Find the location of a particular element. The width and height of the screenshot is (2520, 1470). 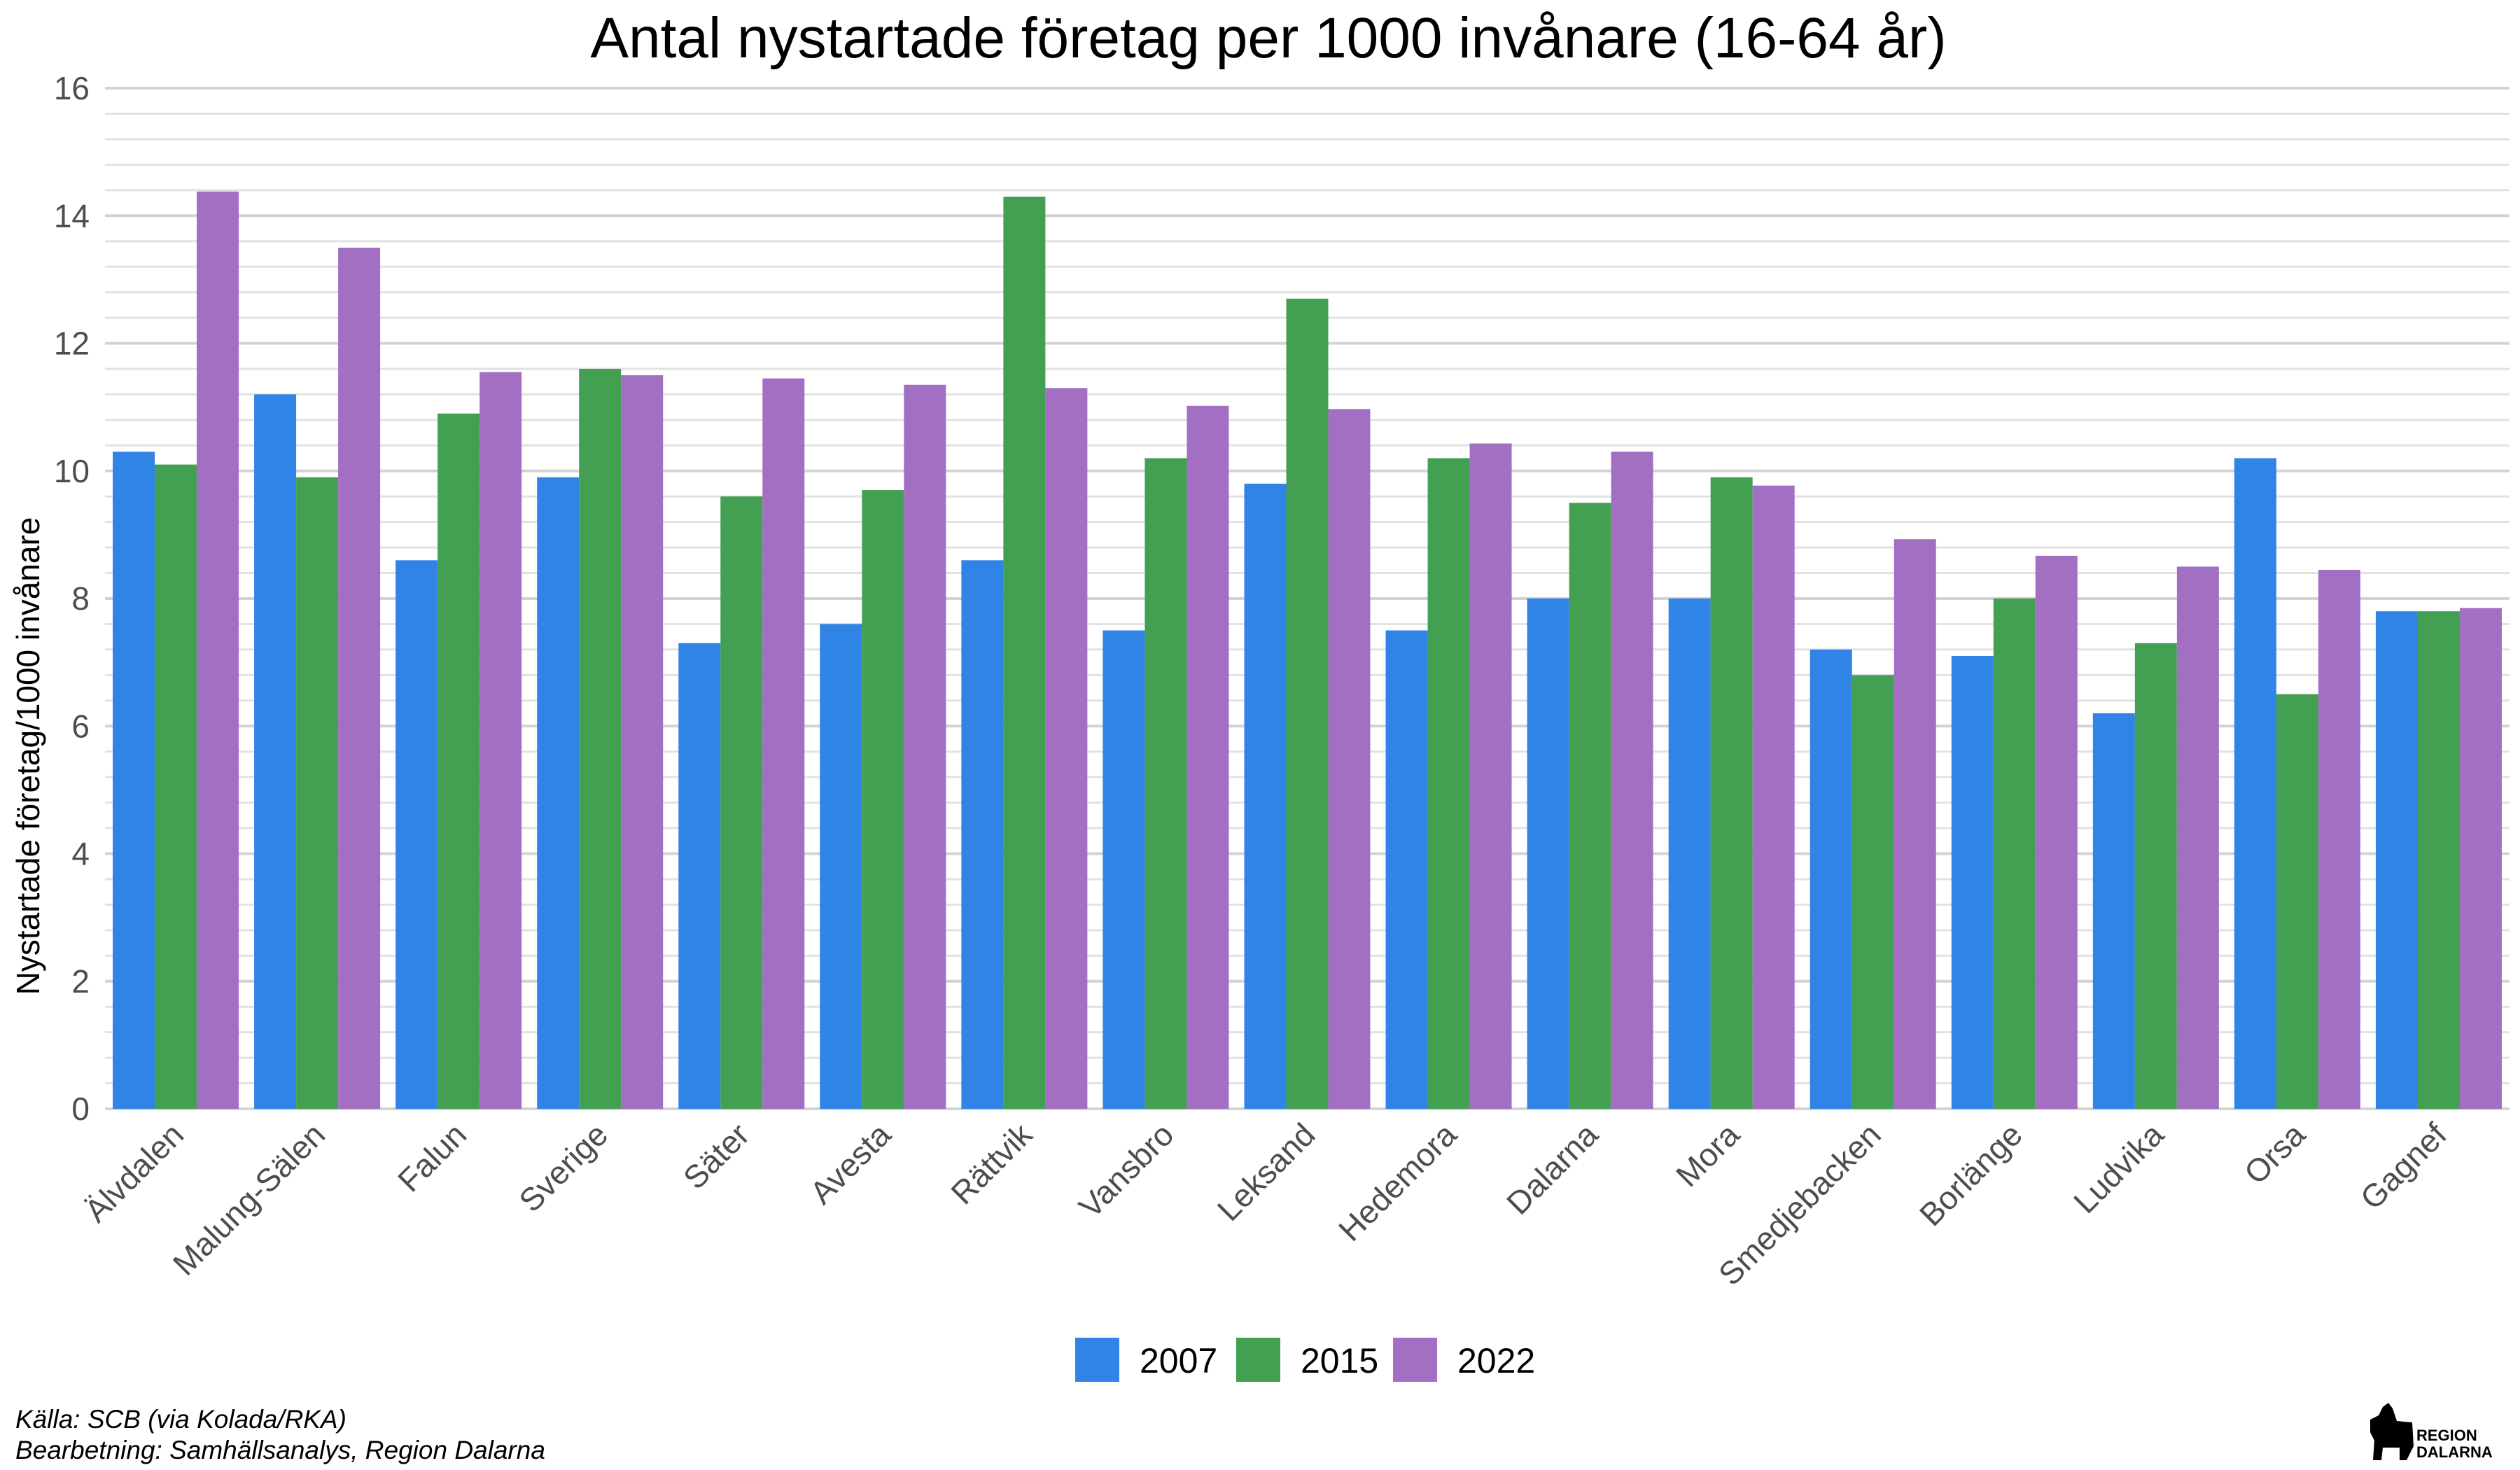

legend-label-2015: 2015 is located at coordinates (1339, 1360).